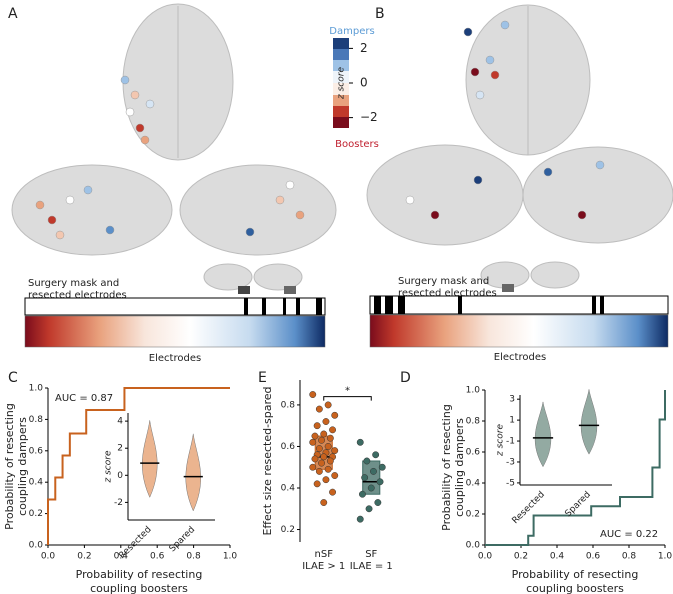 The height and width of the screenshot is (594, 673). Describe the element at coordinates (557, 557) in the screenshot. I see `x-tick-label: 0.4` at that location.